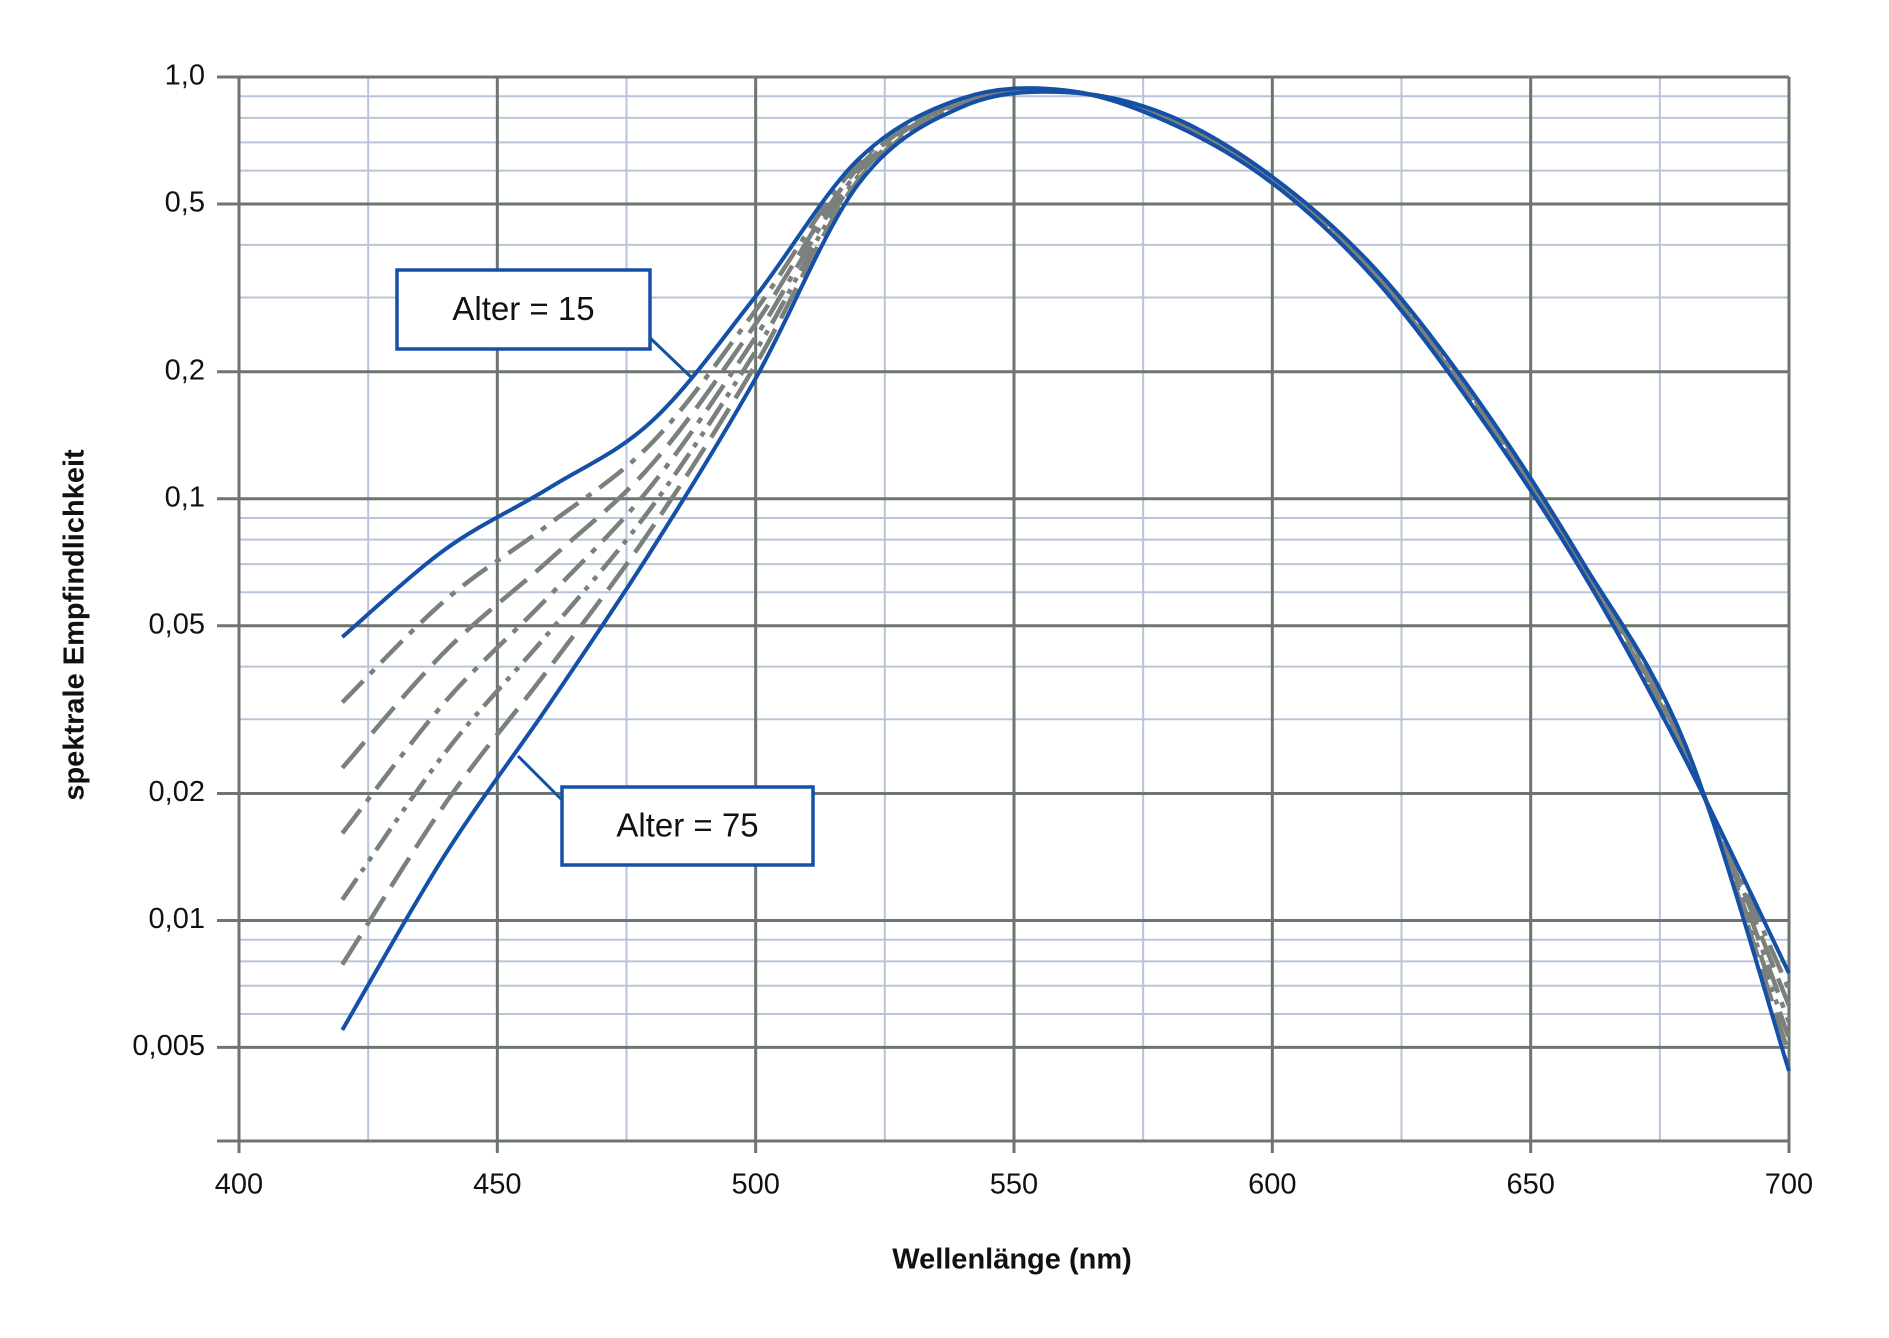 The width and height of the screenshot is (1889, 1338). Describe the element at coordinates (185, 203) in the screenshot. I see `y-tick-label: 0,5` at that location.